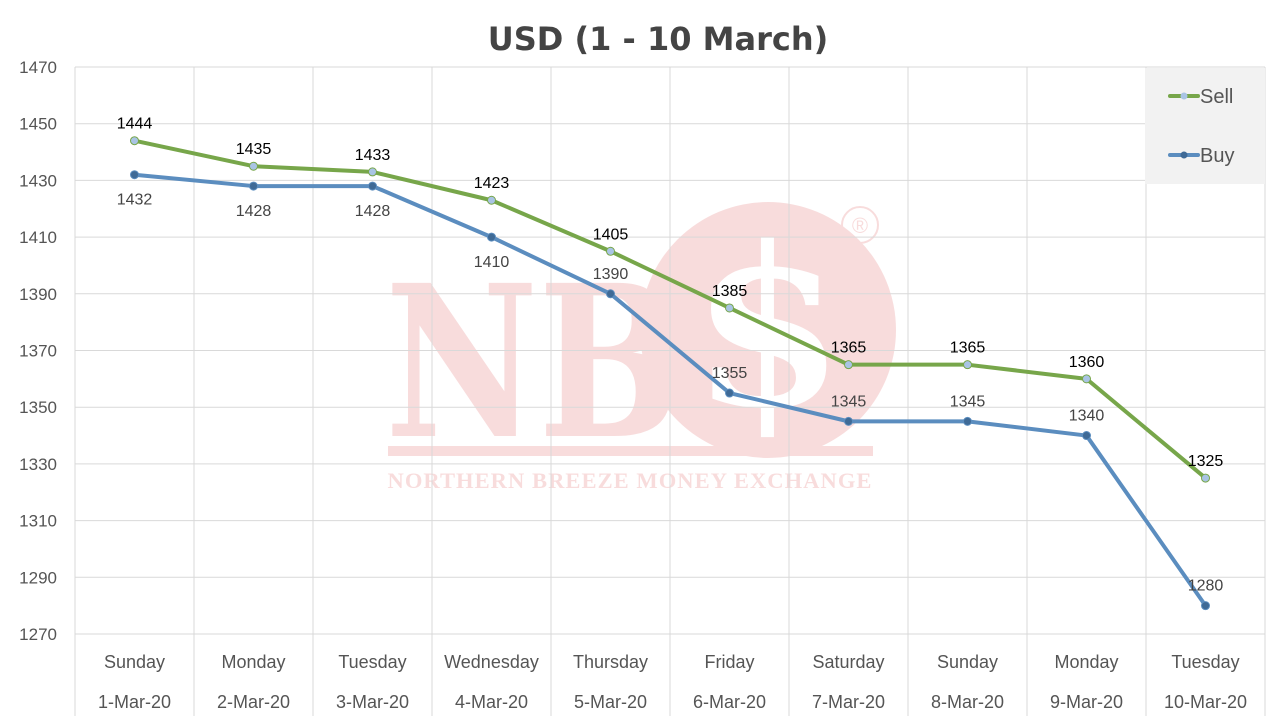 The height and width of the screenshot is (720, 1280). What do you see at coordinates (610, 662) in the screenshot?
I see `x-tick-day-label: Thursday` at bounding box center [610, 662].